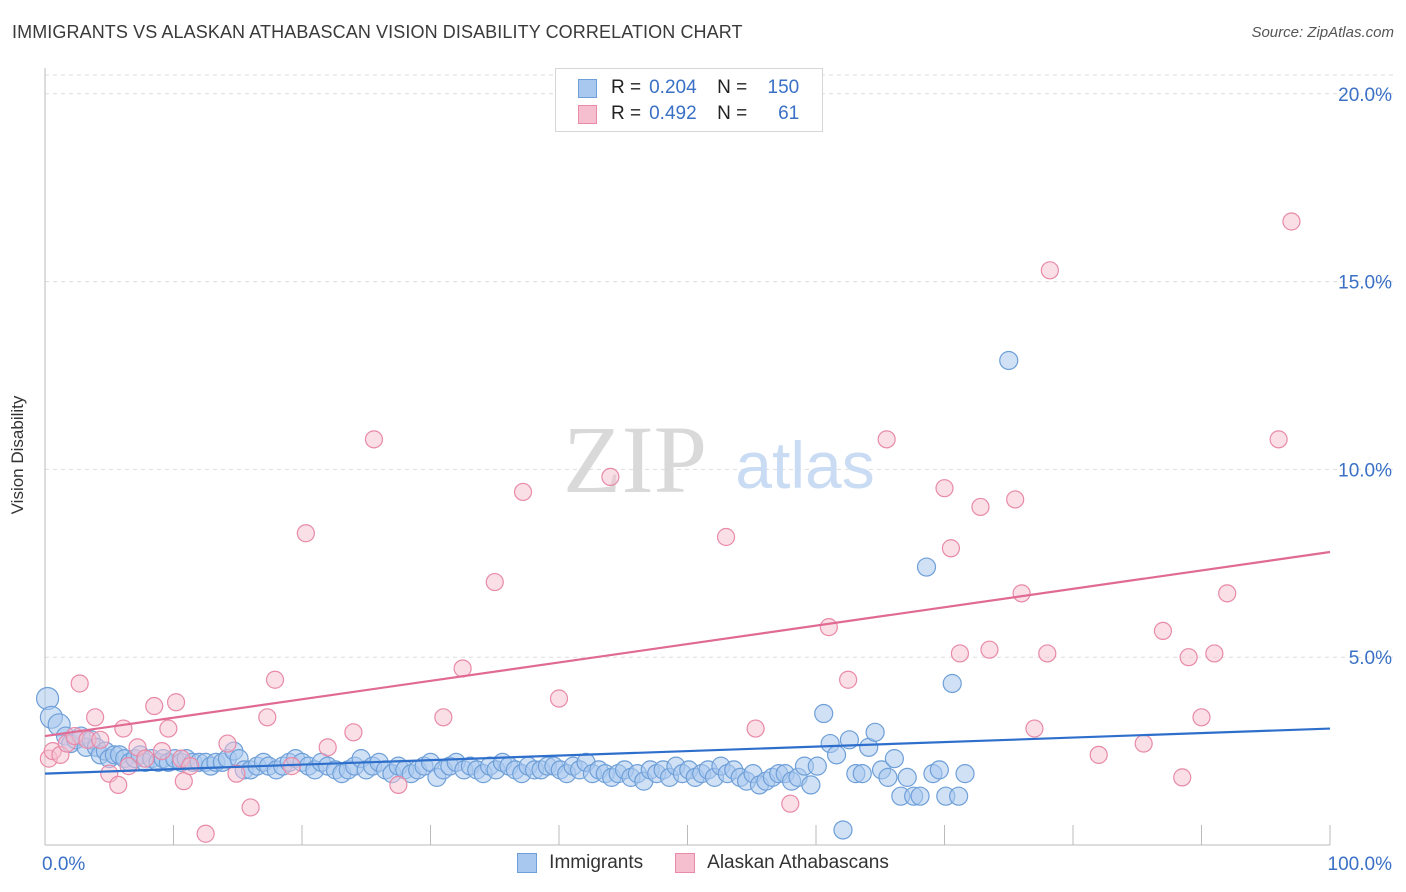  I want to click on immigrants-trend-line, so click(687, 751).